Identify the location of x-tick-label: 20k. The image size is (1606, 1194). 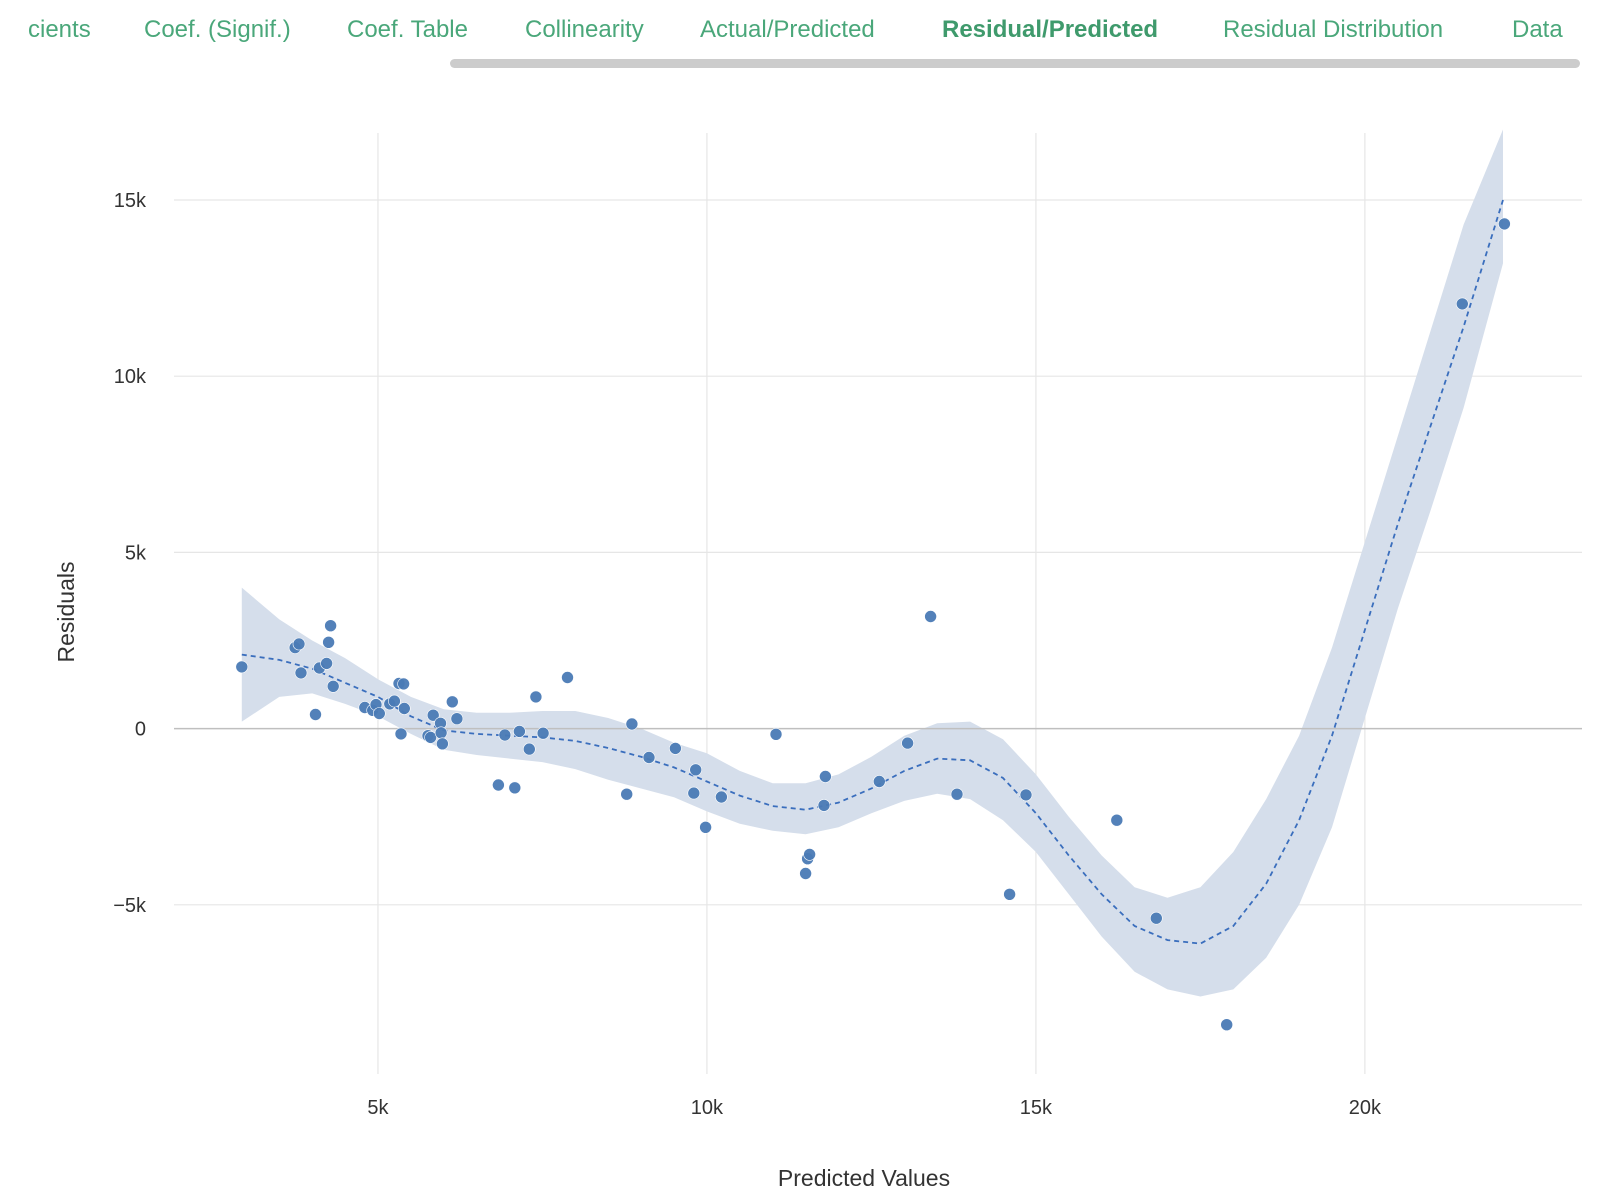
(1365, 1108).